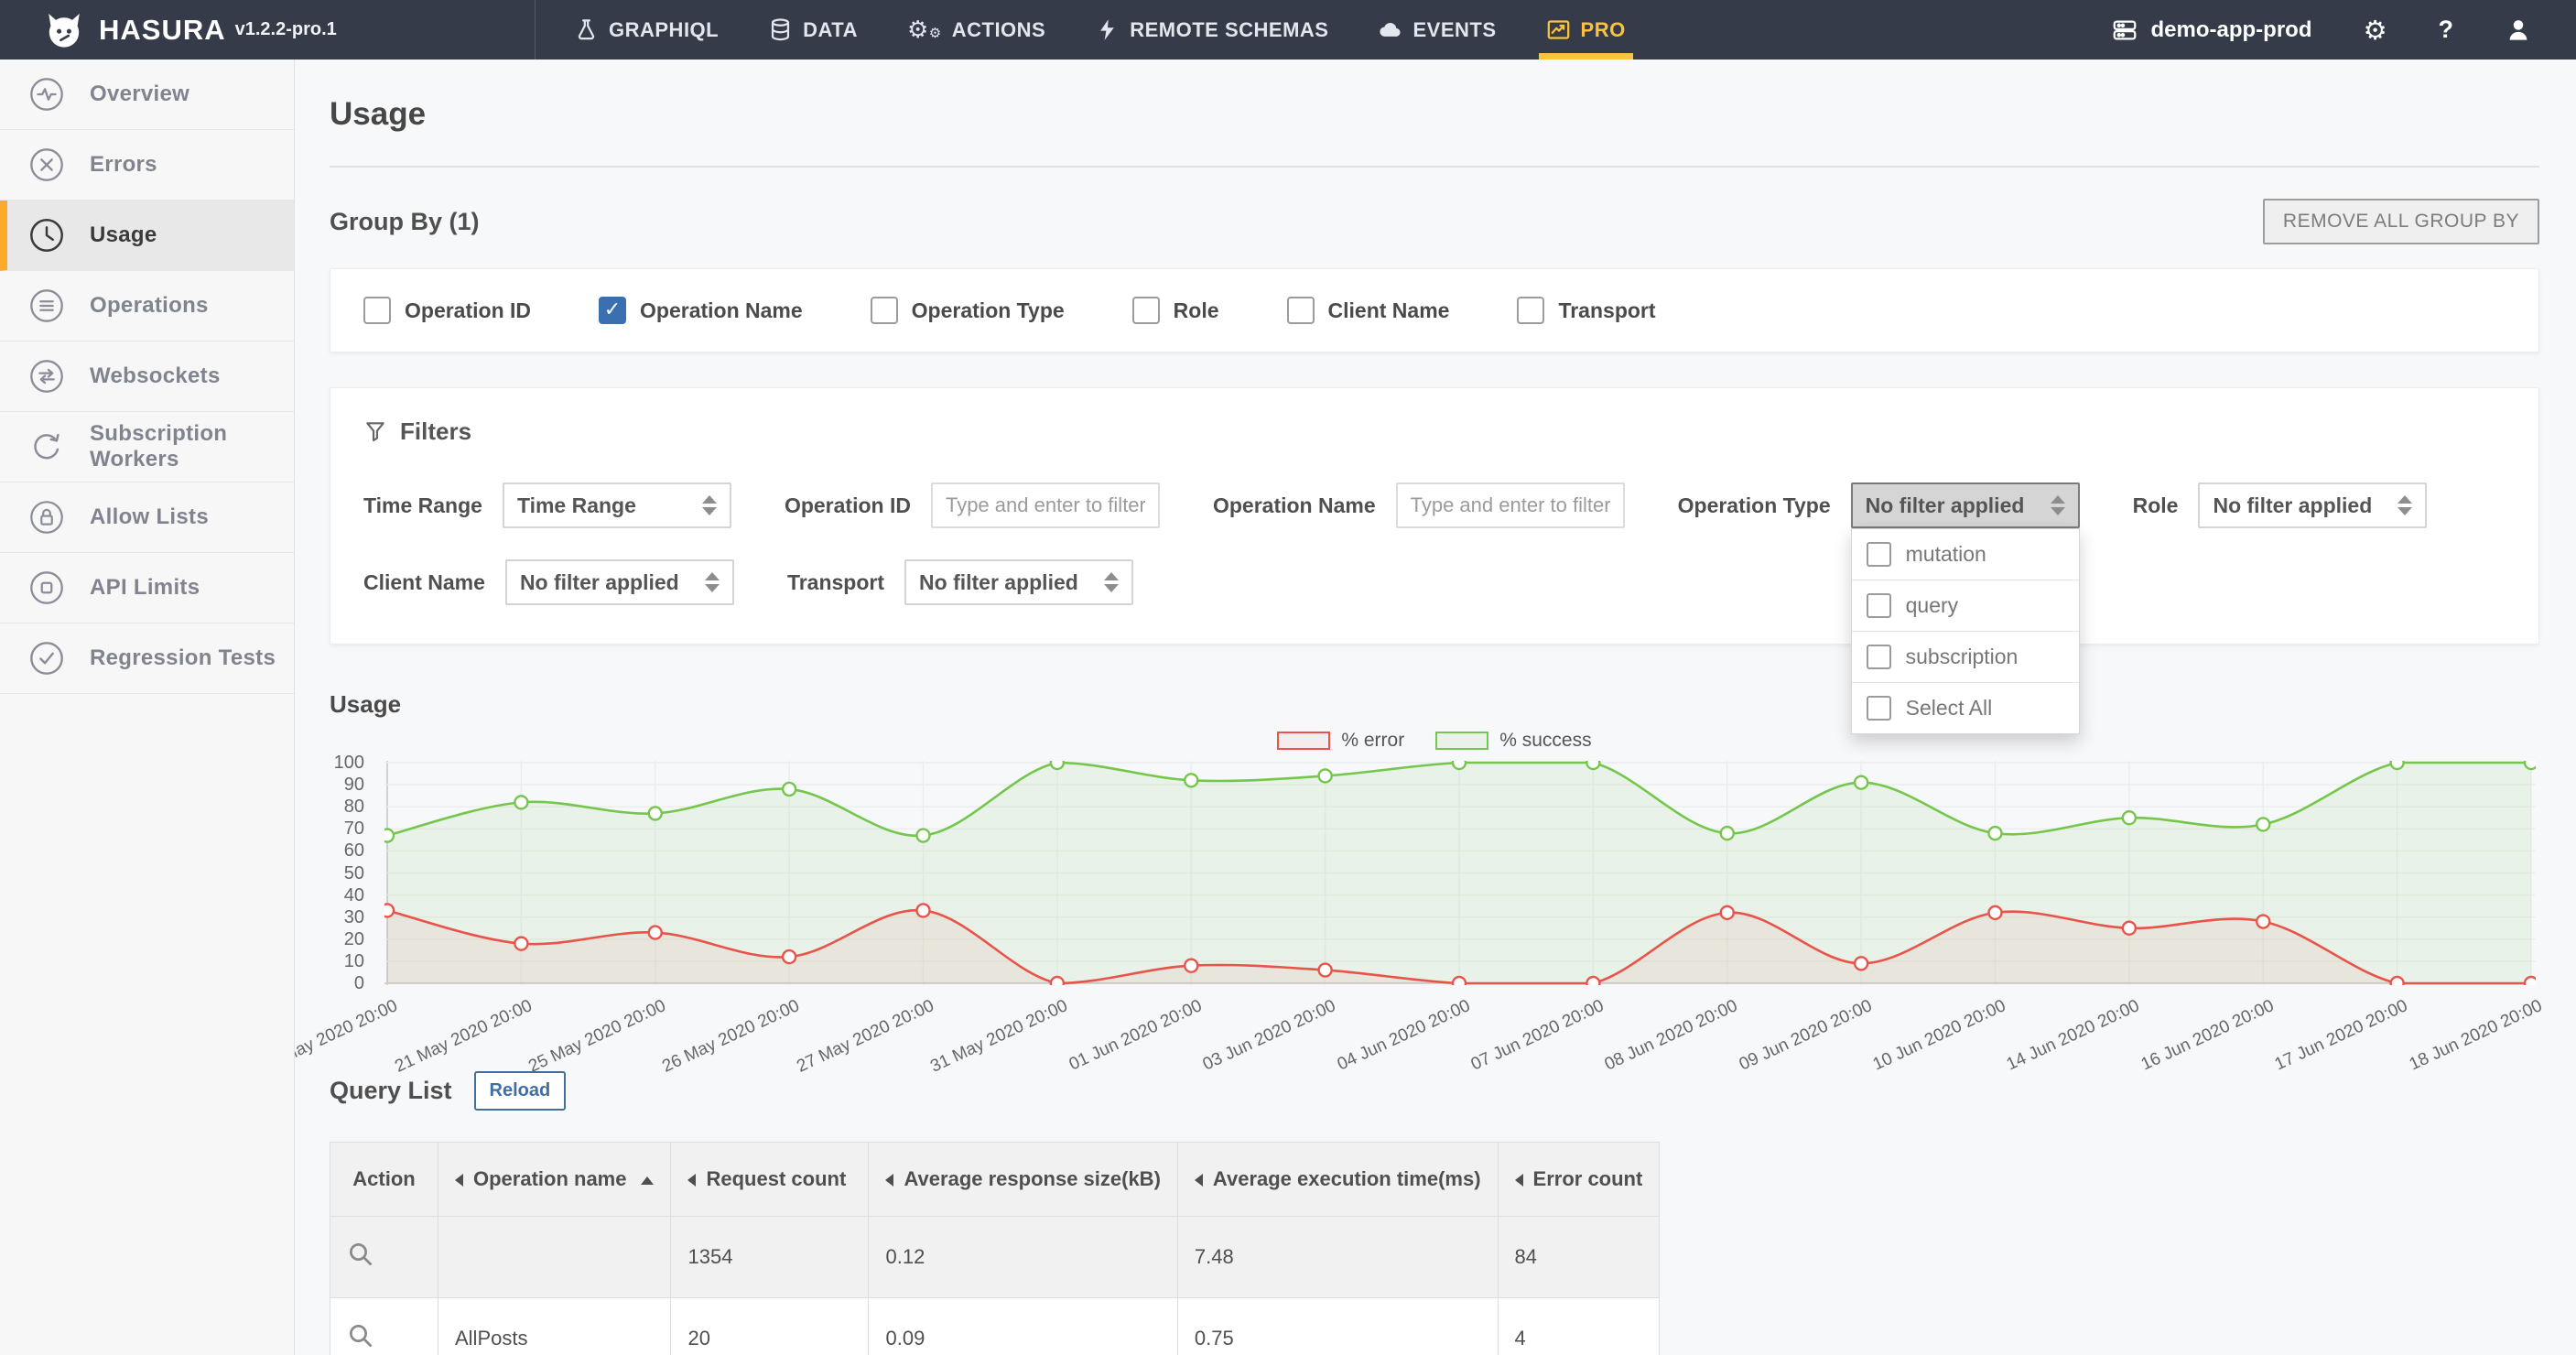  I want to click on top-navbar: HASURA v1.2.2-pro.1 GRAPHIQL DATA, so click(1288, 30).